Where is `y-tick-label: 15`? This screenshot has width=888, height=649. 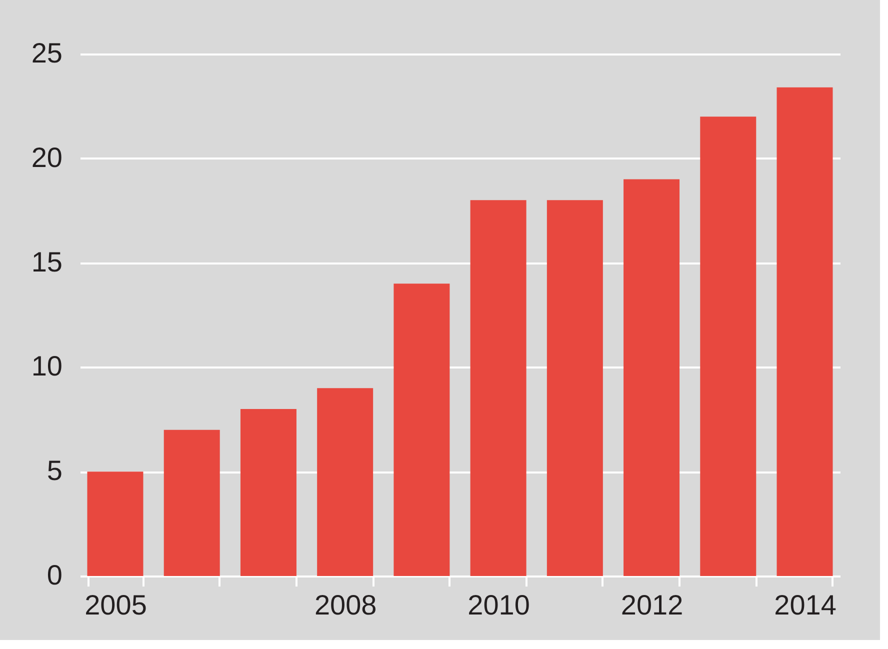 y-tick-label: 15 is located at coordinates (46, 262).